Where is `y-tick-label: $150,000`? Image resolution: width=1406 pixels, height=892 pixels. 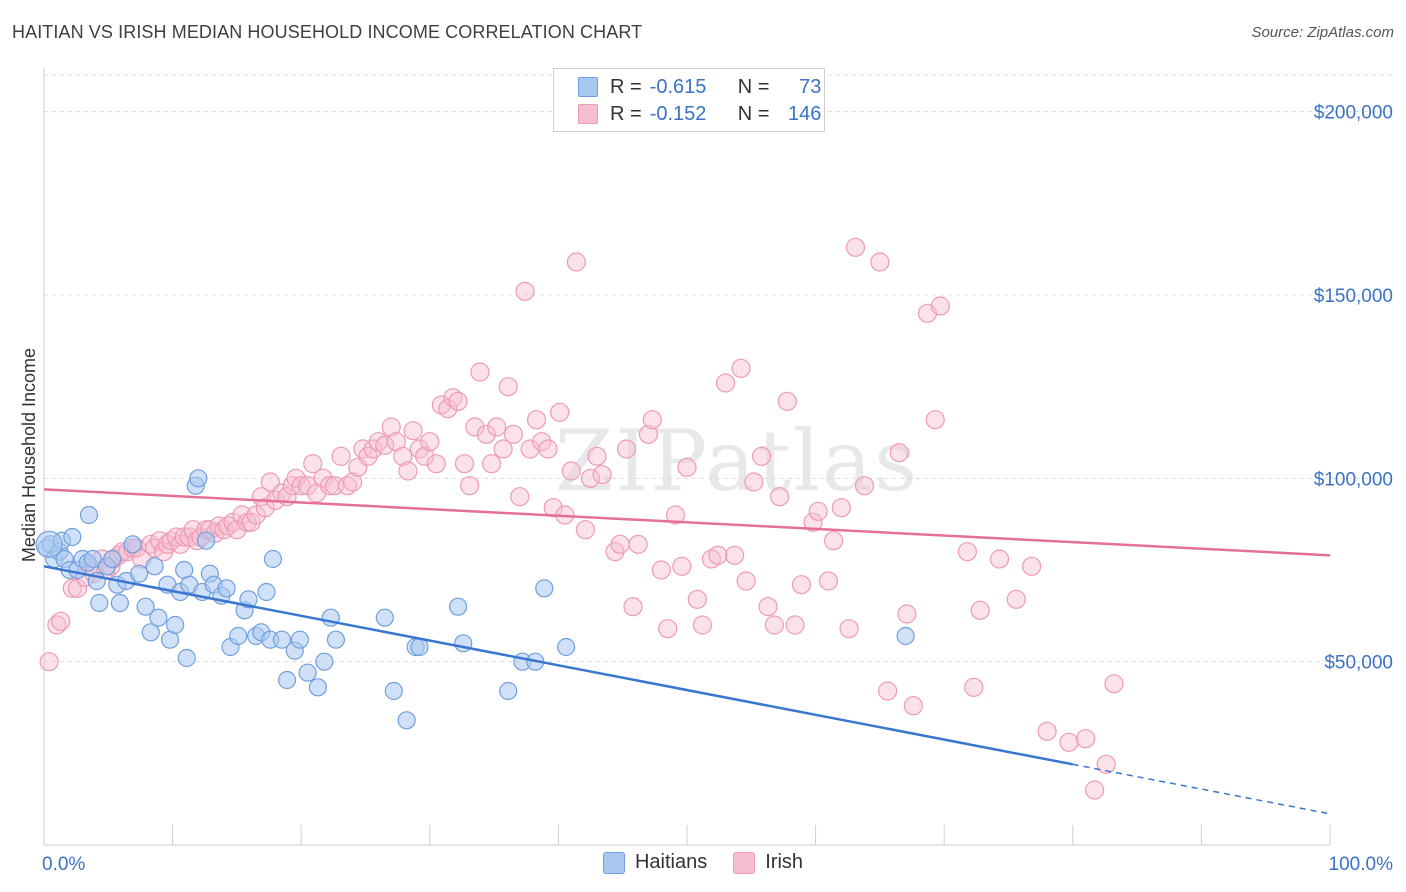 y-tick-label: $150,000 is located at coordinates (1353, 296).